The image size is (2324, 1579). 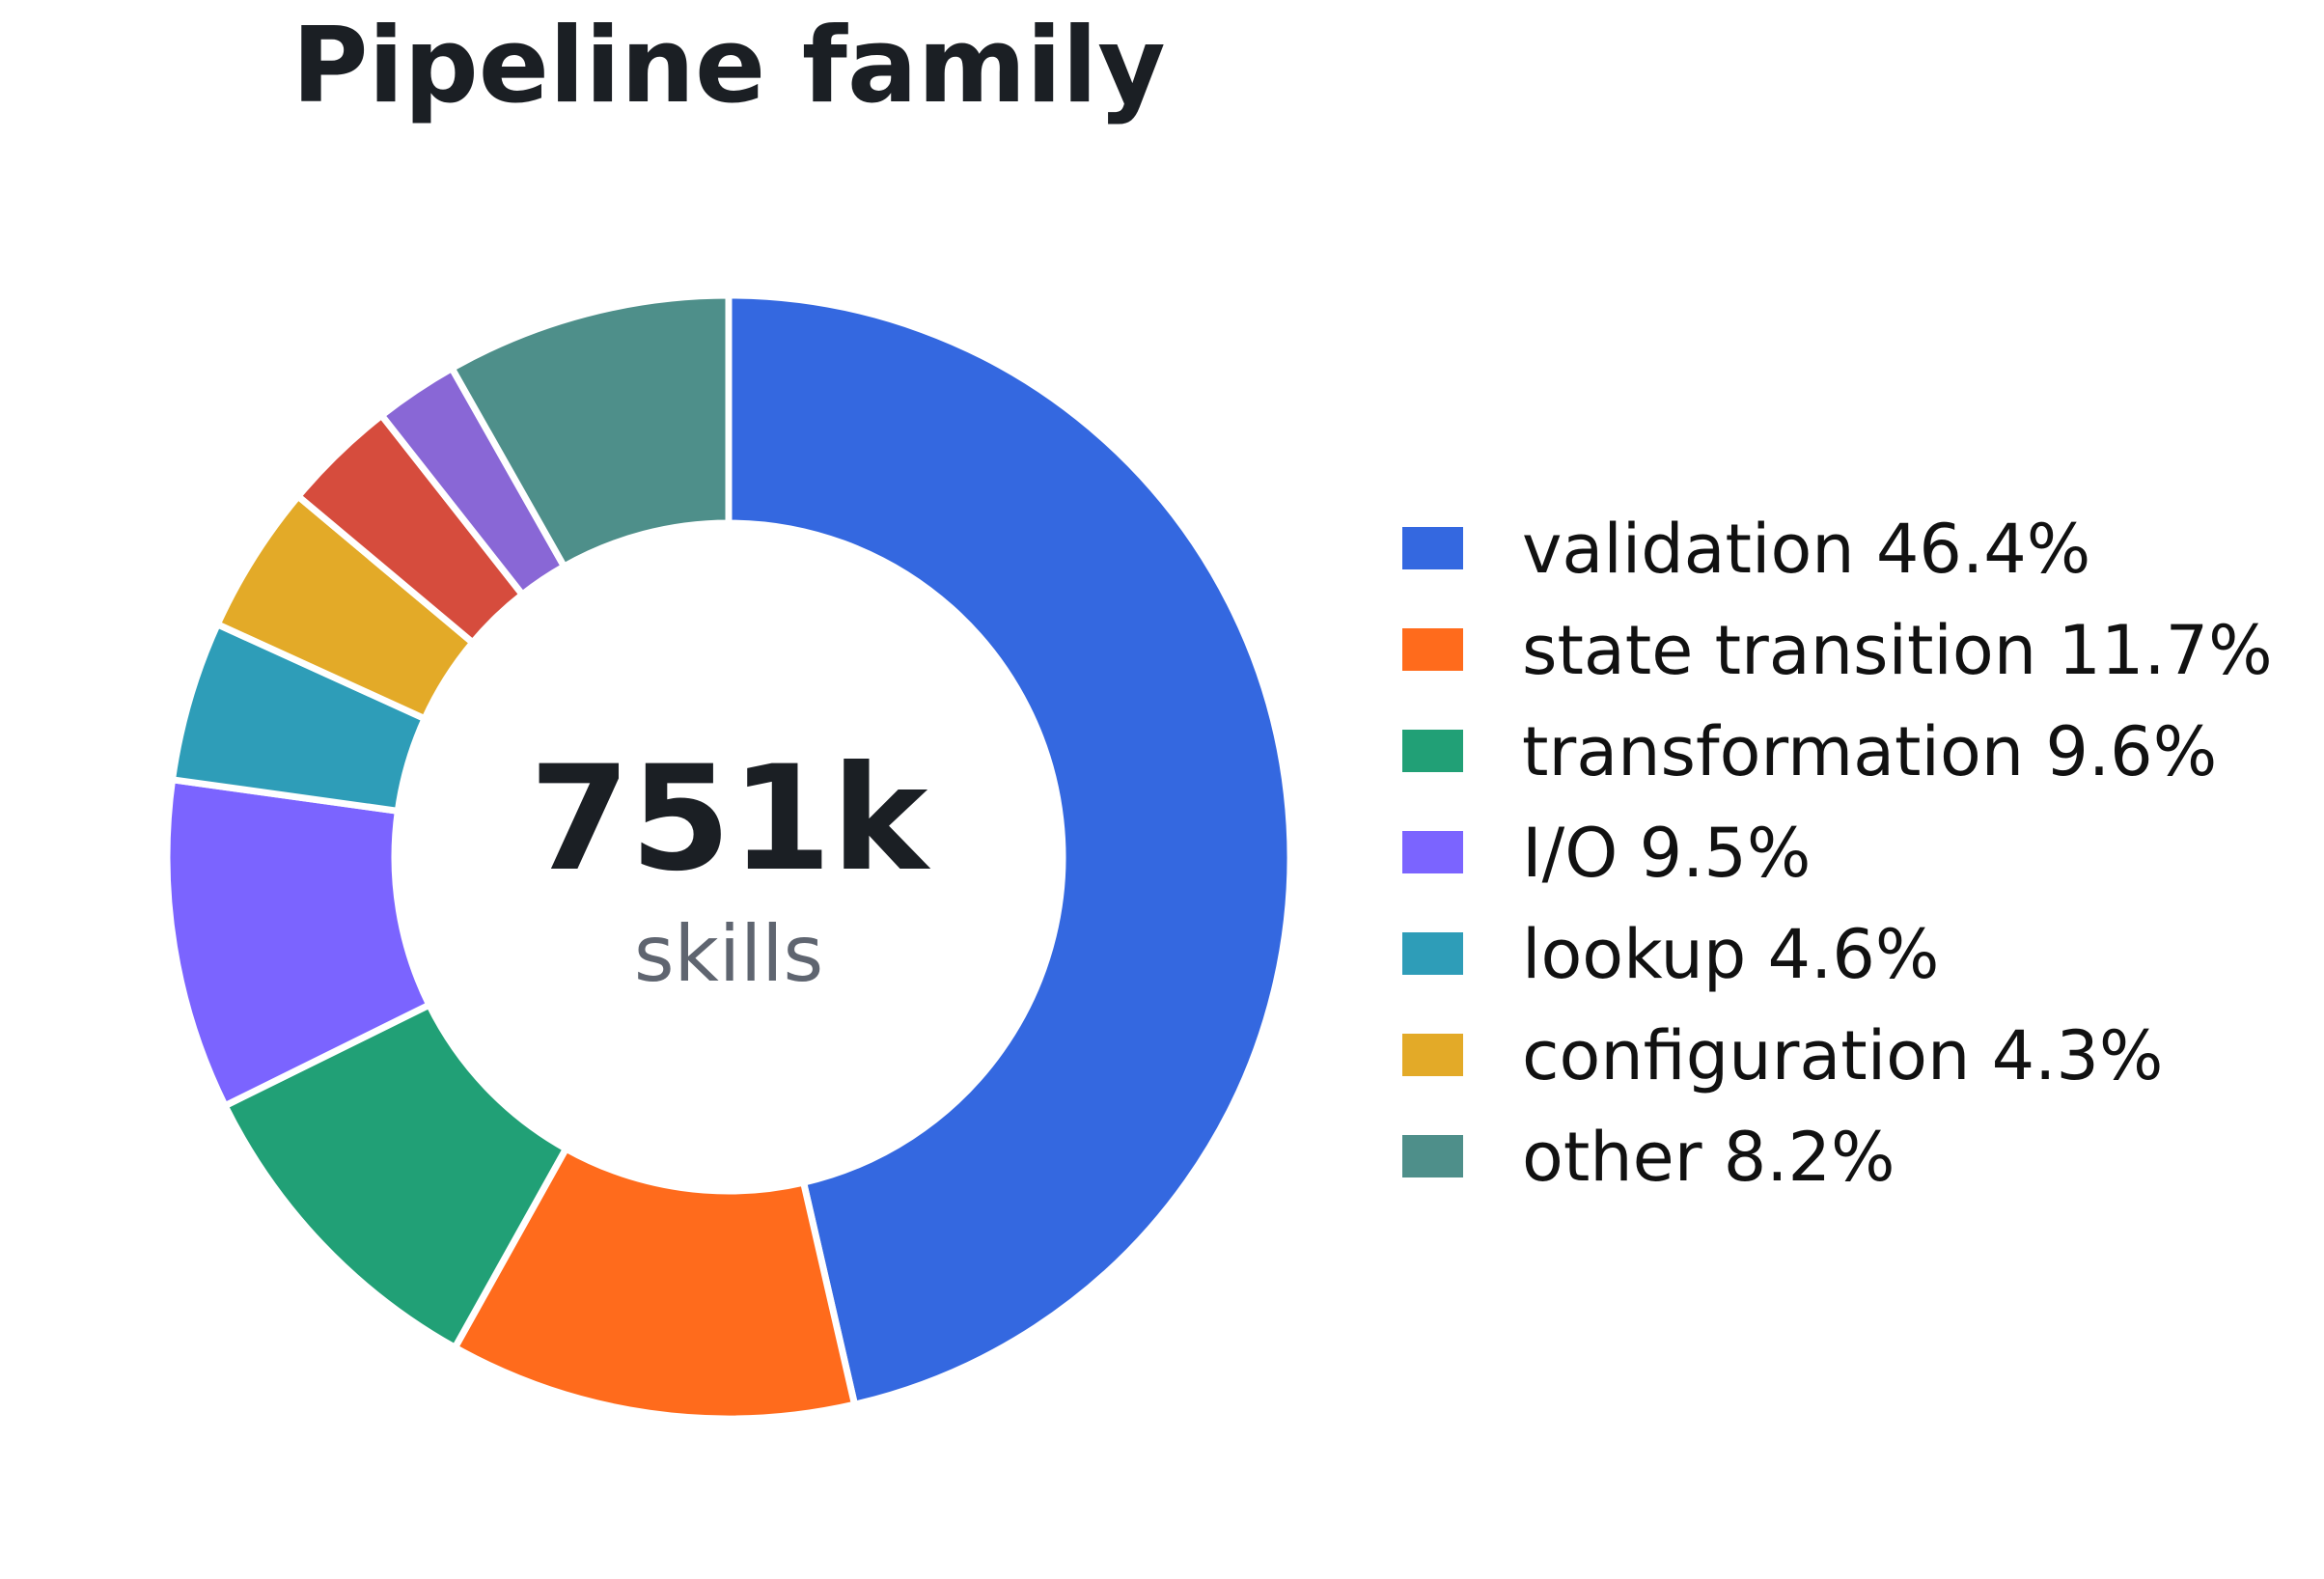 What do you see at coordinates (729, 954) in the screenshot?
I see `center-total-label: skills` at bounding box center [729, 954].